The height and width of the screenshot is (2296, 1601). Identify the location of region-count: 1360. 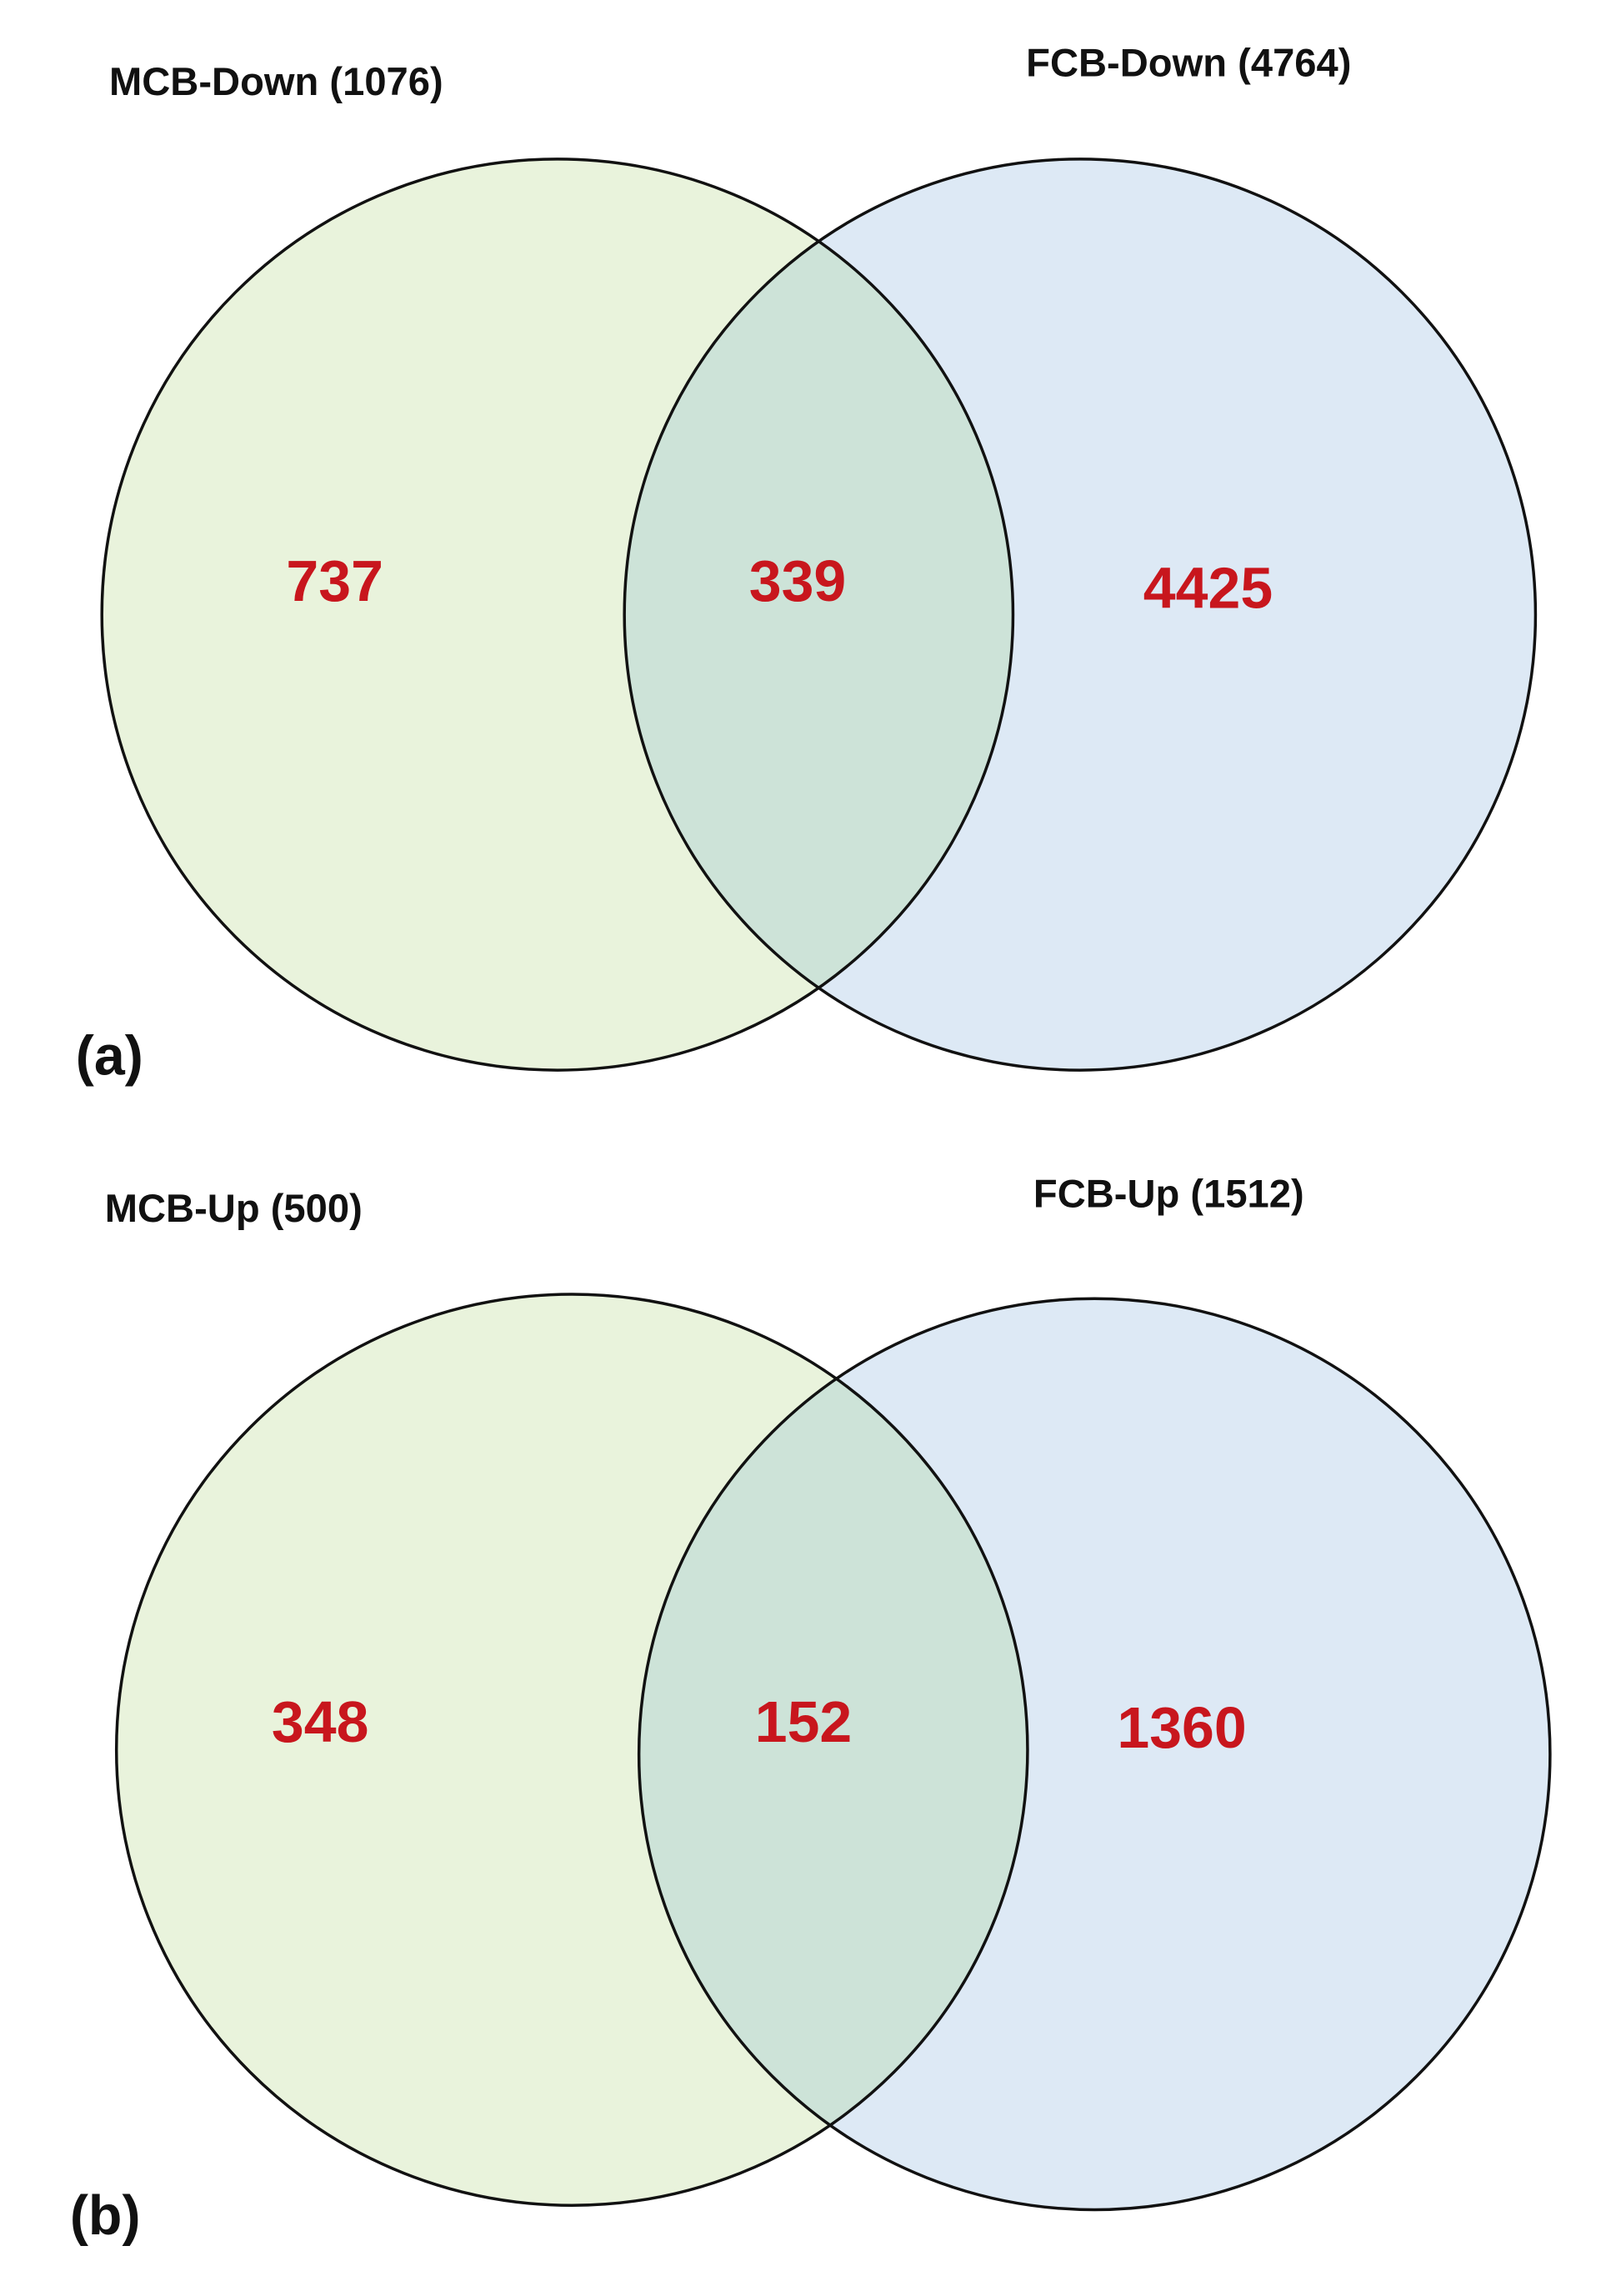
(1181, 1727).